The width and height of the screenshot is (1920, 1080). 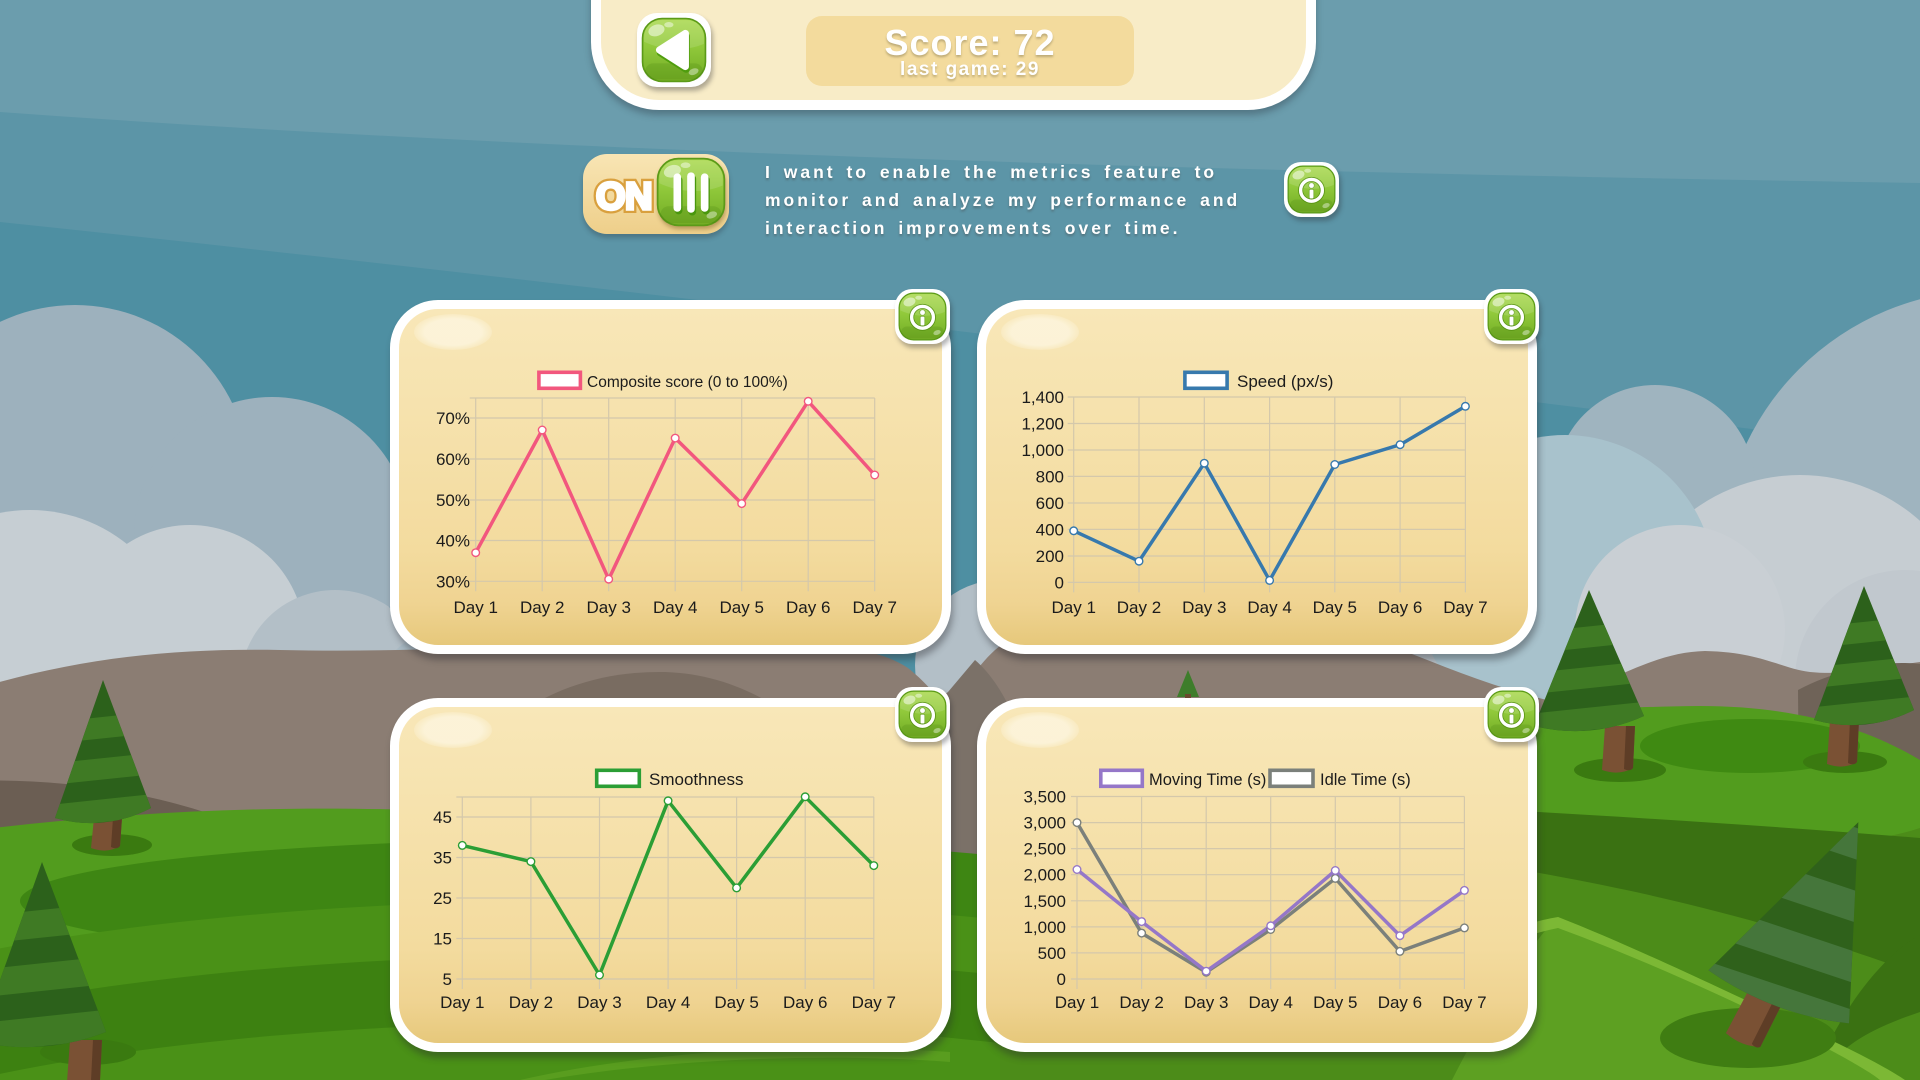 I want to click on svg-text: 400, so click(x=1050, y=529).